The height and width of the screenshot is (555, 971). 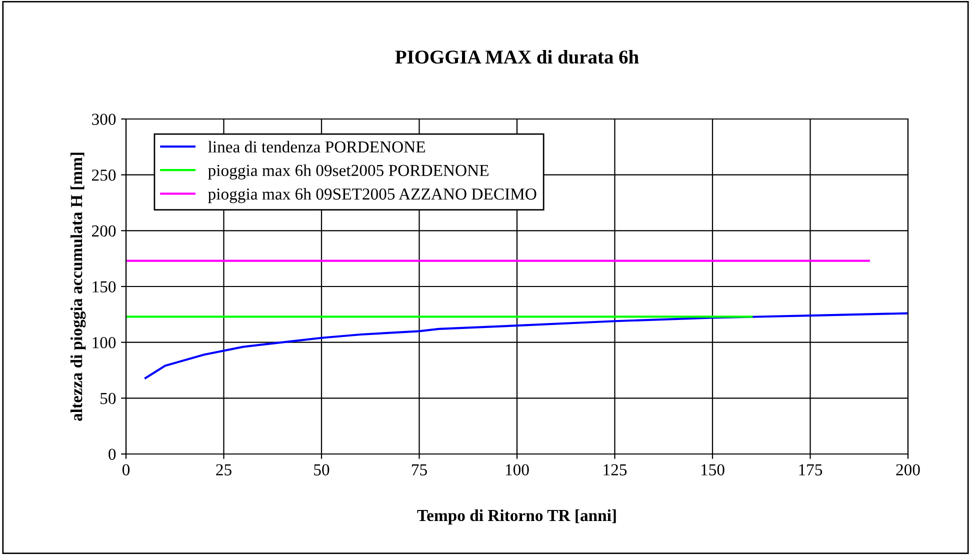 What do you see at coordinates (104, 342) in the screenshot?
I see `y-tick-label: 100` at bounding box center [104, 342].